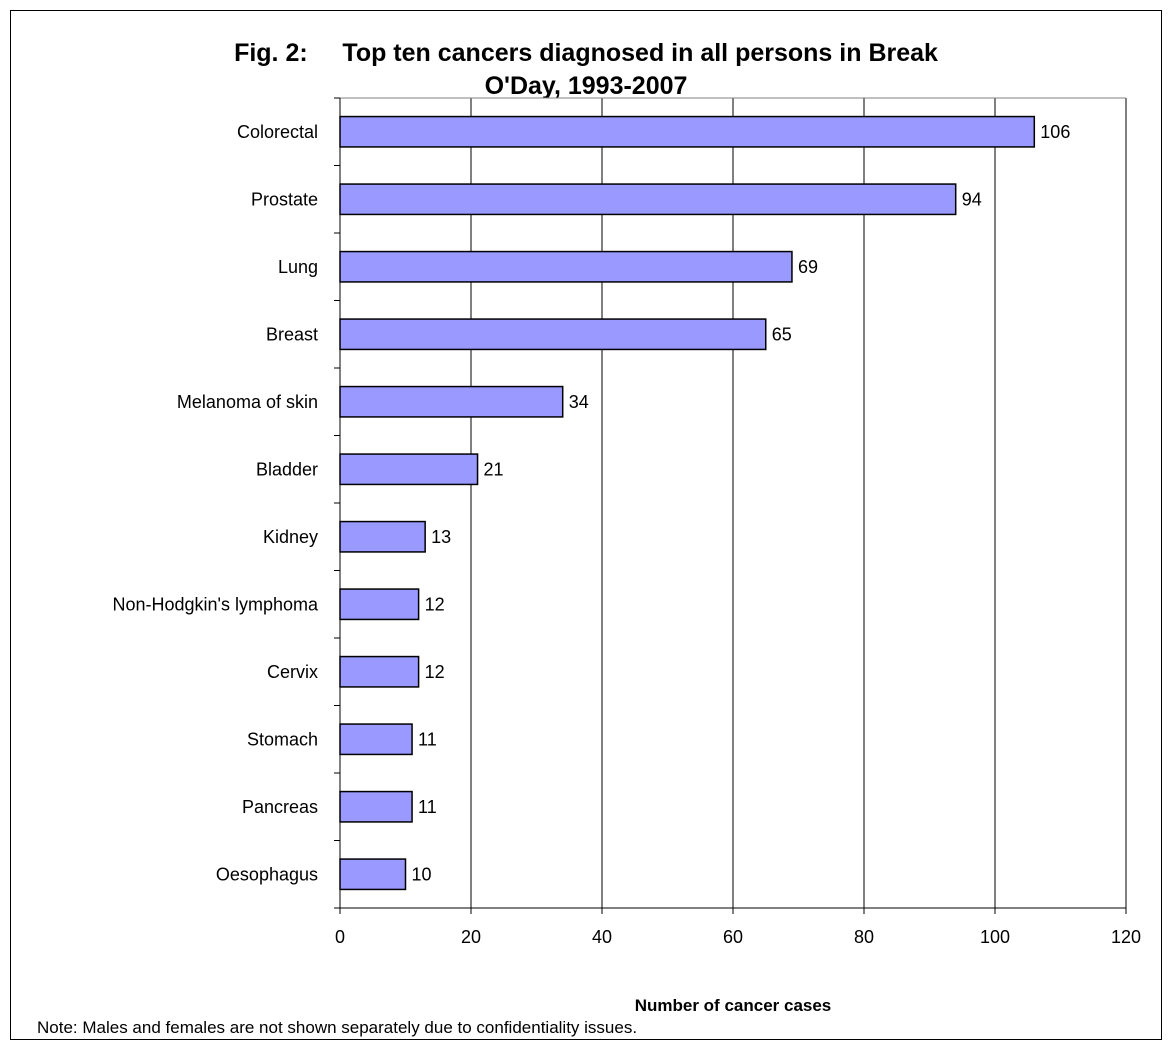 Image resolution: width=1172 pixels, height=1050 pixels. Describe the element at coordinates (292, 672) in the screenshot. I see `category-label: Cervix` at that location.